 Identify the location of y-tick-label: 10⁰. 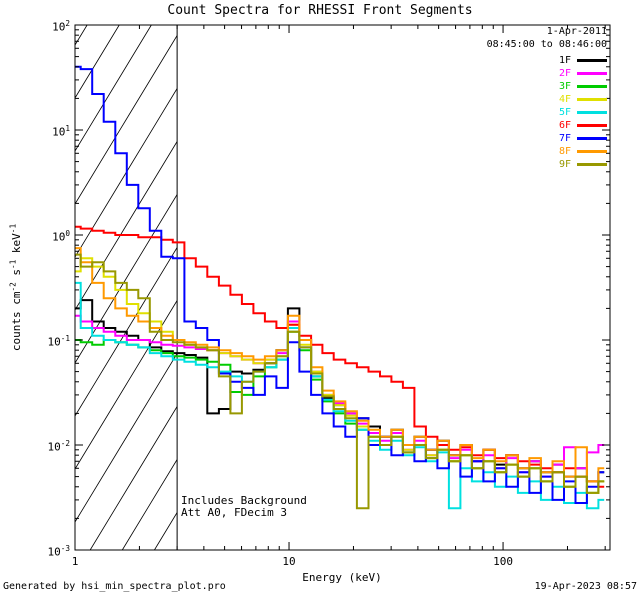
(61, 236).